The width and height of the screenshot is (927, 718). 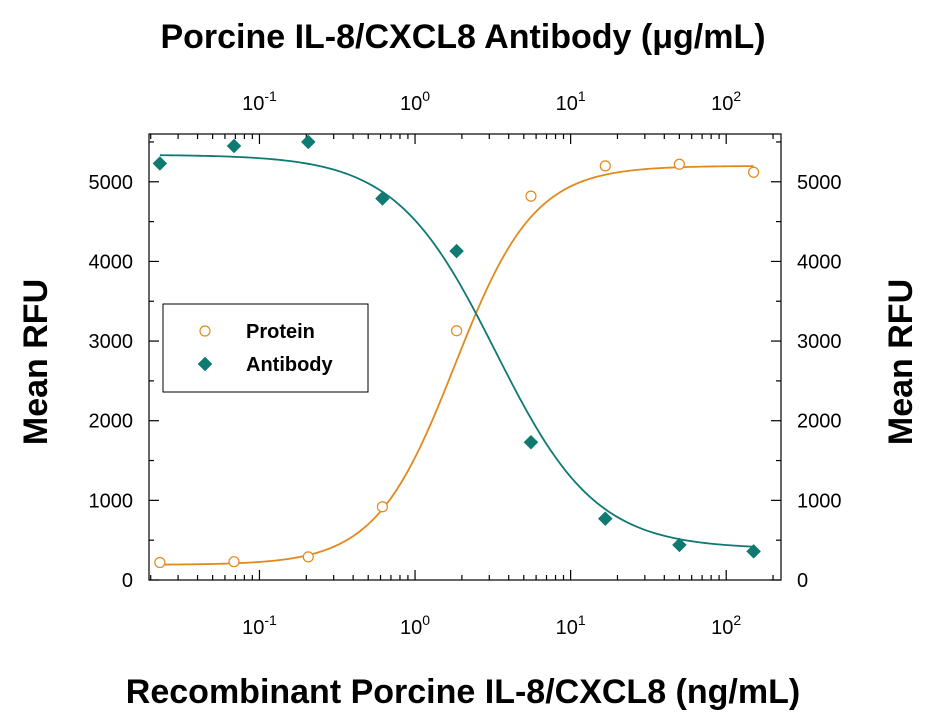 I want to click on x-tick-label-top: 10⁰, so click(x=415, y=101).